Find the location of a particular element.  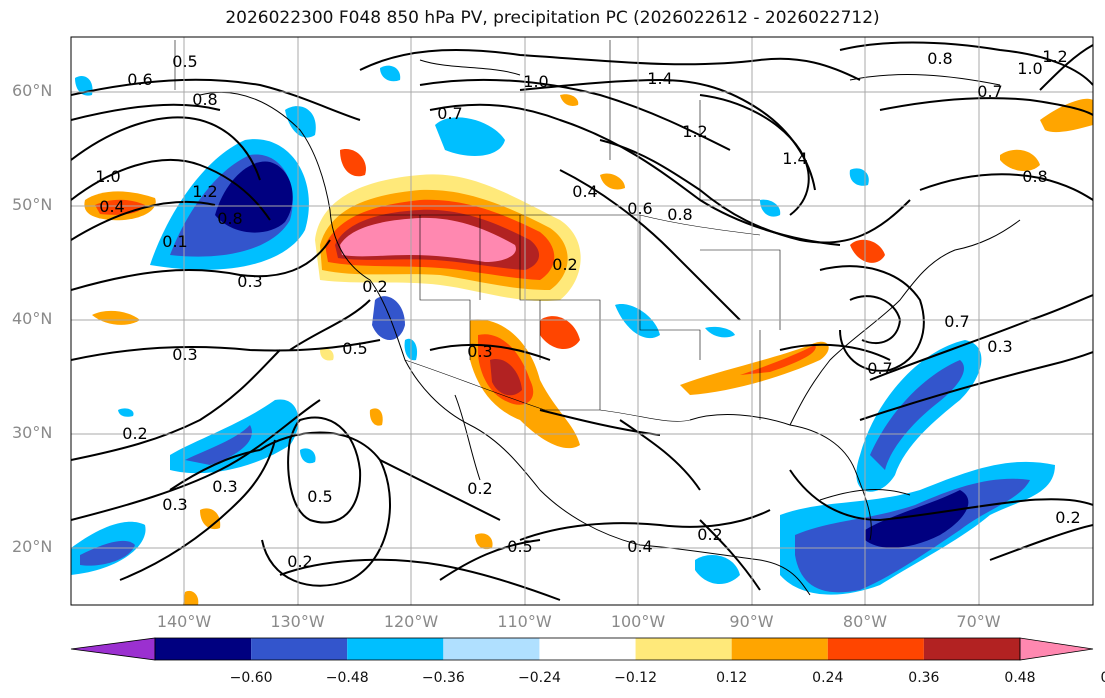

colorbar-tick-label: 0.24 is located at coordinates (828, 678).